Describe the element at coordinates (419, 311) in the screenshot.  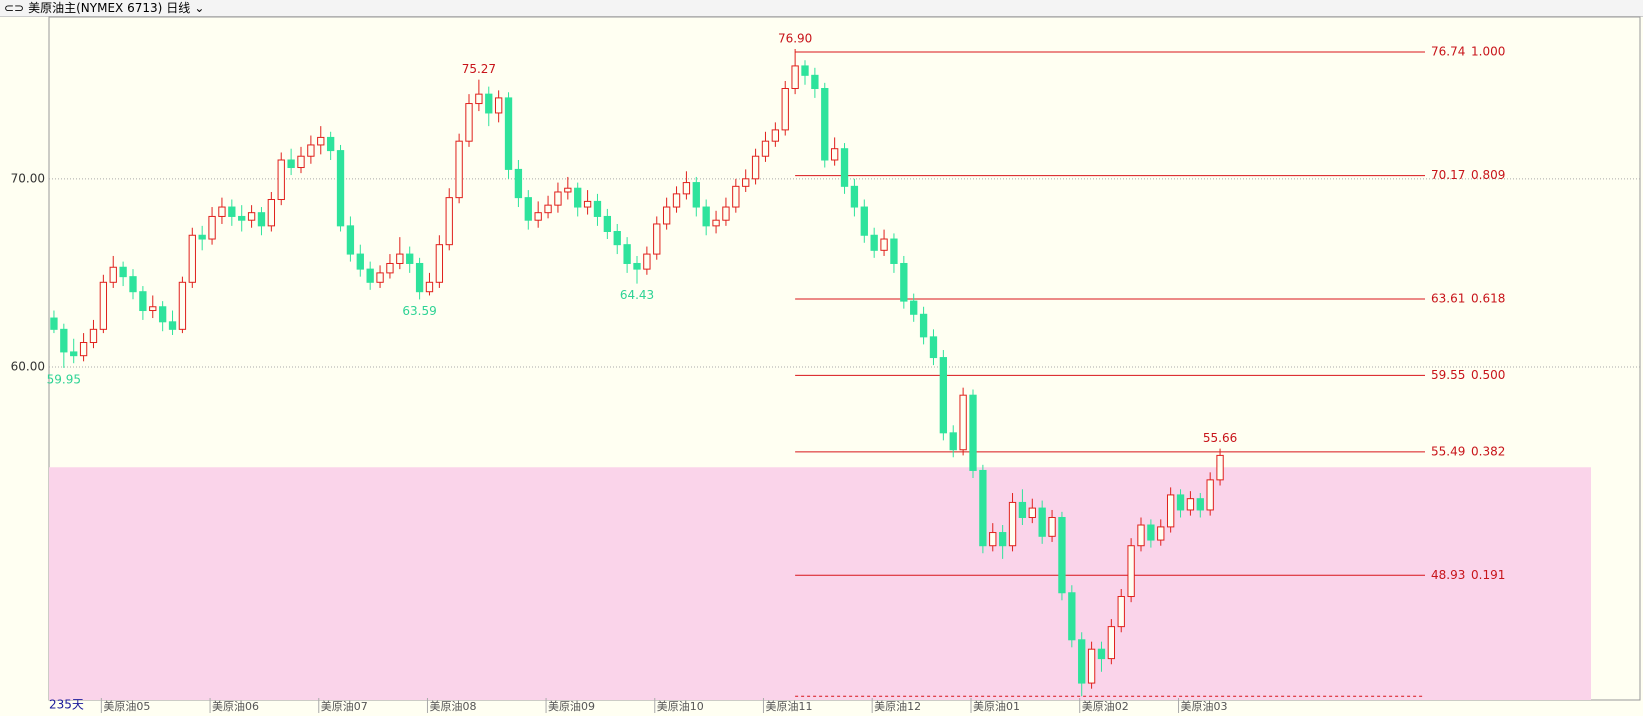
I see `price-annotation: 63.59` at that location.